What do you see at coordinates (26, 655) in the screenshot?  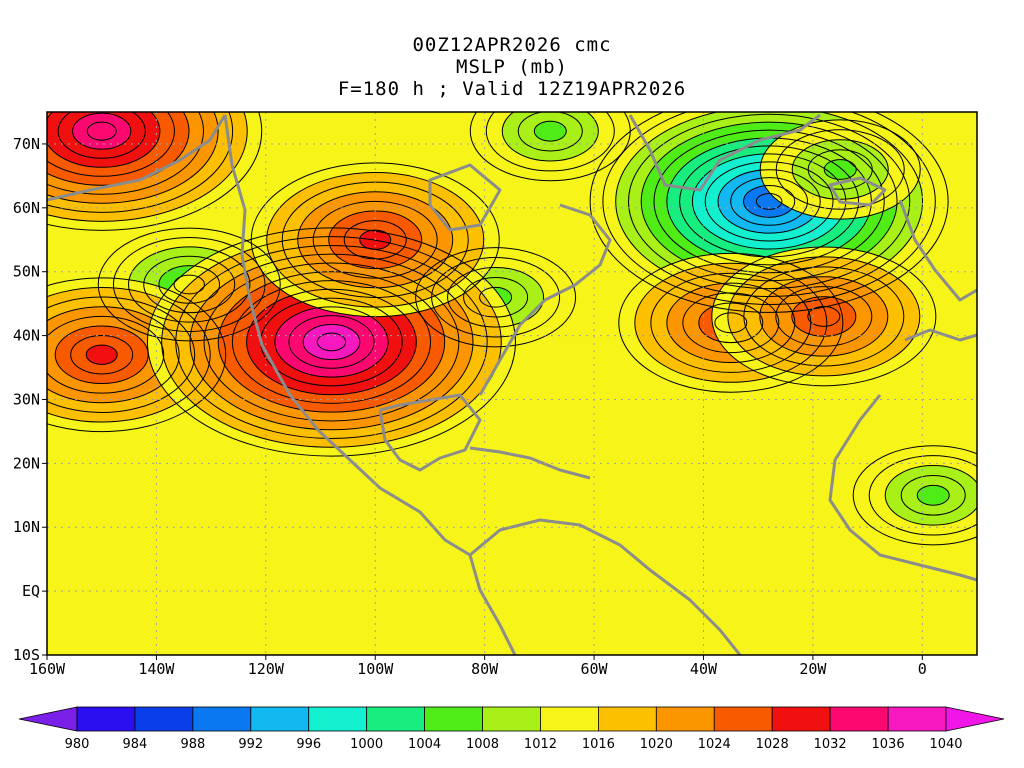 I see `lat-tick-label: 10S` at bounding box center [26, 655].